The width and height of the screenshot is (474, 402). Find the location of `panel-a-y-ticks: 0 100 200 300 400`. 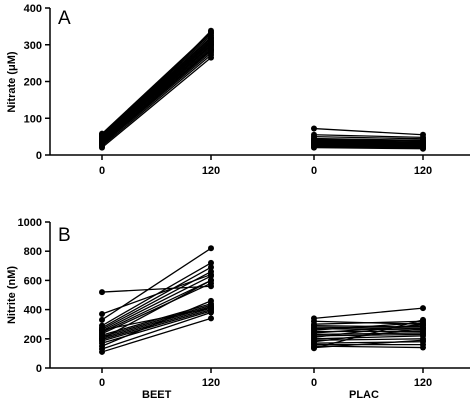

panel-a-y-ticks: 0 100 200 300 400 is located at coordinates (37, 82).